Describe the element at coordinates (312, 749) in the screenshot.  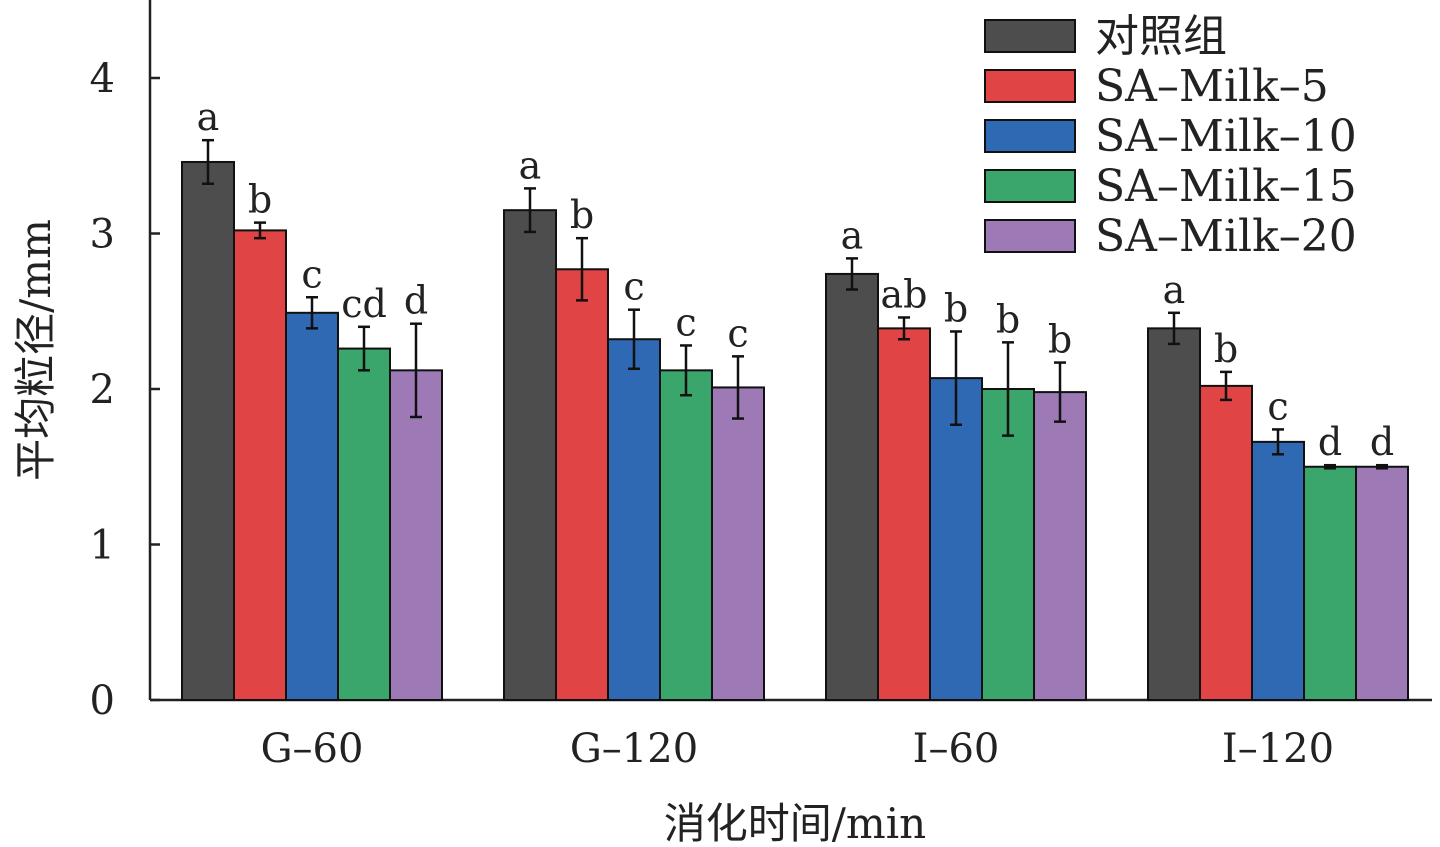
I see `x-tick-label: G–60` at that location.